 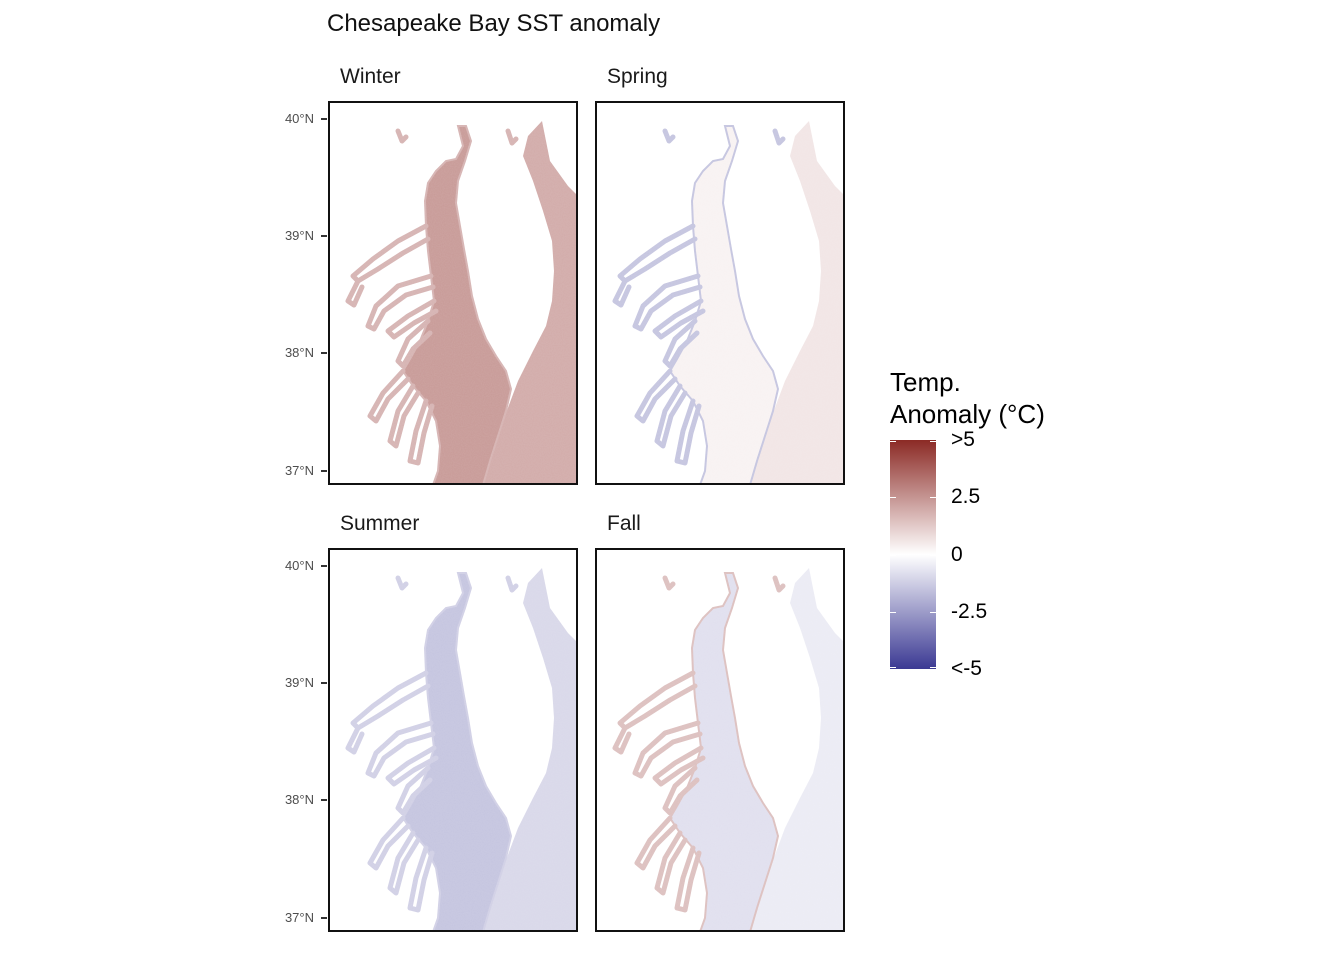 What do you see at coordinates (624, 523) in the screenshot?
I see `facet-label-fall: Fall` at bounding box center [624, 523].